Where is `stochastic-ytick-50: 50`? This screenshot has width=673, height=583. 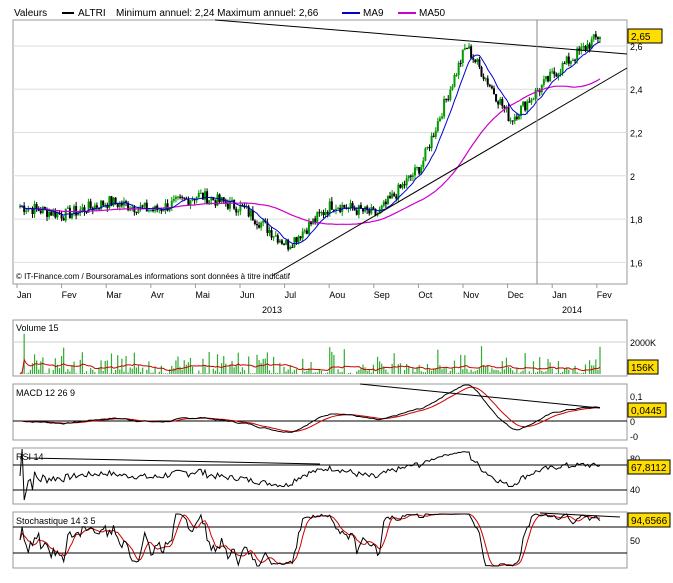 stochastic-ytick-50: 50 is located at coordinates (635, 541).